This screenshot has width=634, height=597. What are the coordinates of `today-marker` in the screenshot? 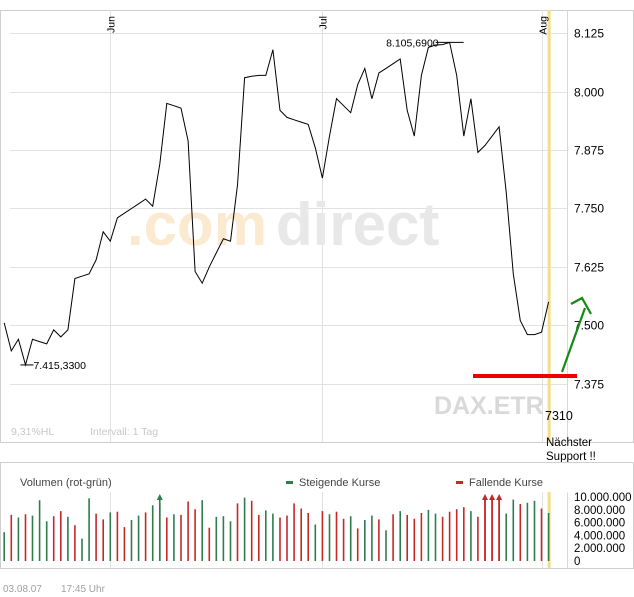 It's located at (549, 226).